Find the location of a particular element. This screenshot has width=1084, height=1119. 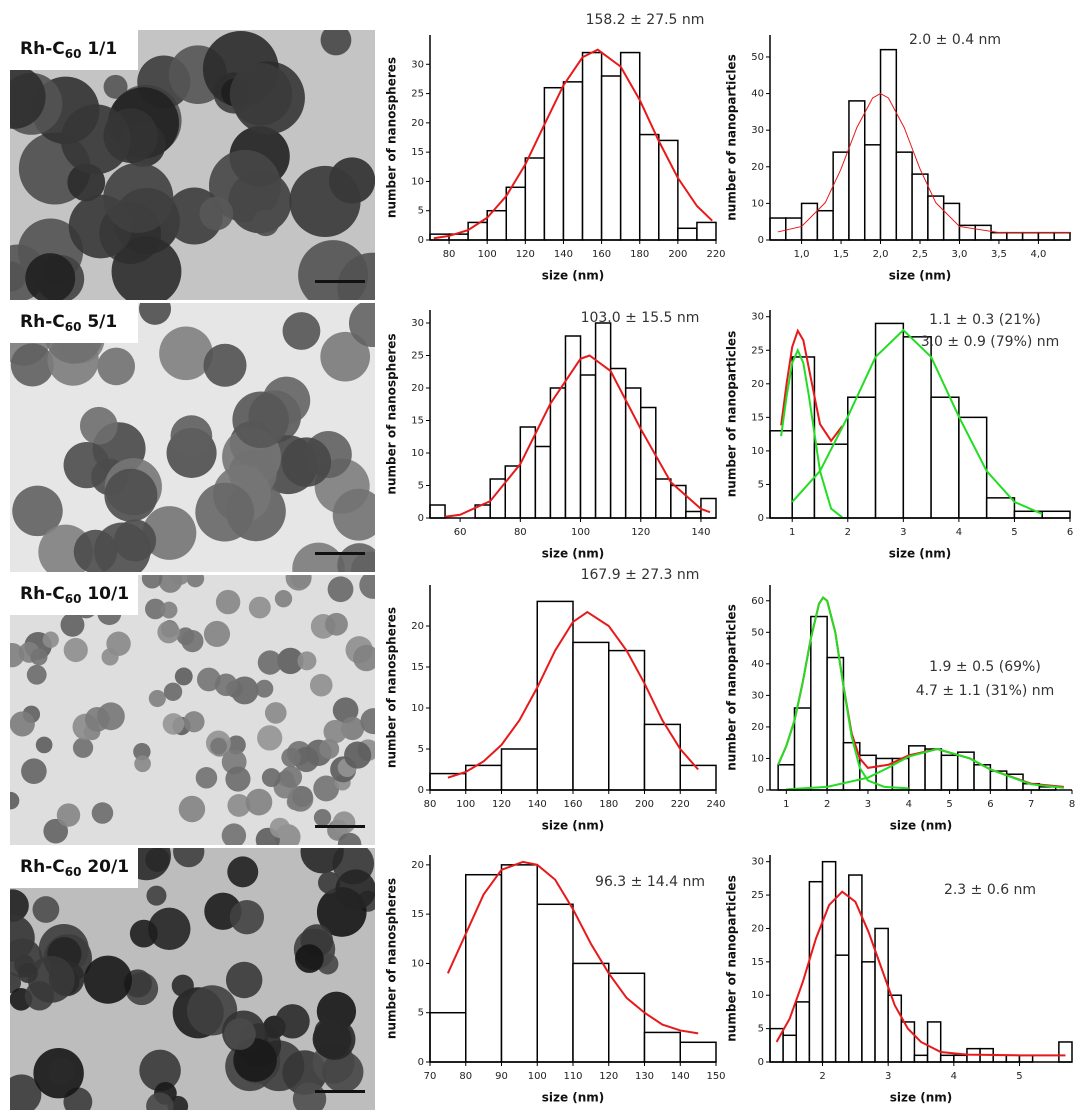

x-tick-label: 1,5 is located at coordinates (841, 254).